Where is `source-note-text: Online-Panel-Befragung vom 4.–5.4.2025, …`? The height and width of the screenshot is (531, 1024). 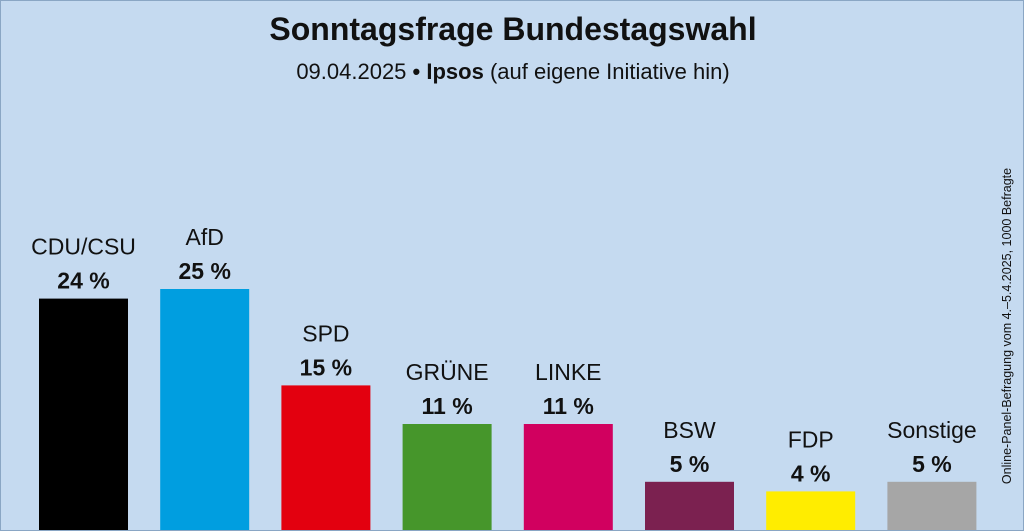 source-note-text: Online-Panel-Befragung vom 4.–5.4.2025, … is located at coordinates (1007, 326).